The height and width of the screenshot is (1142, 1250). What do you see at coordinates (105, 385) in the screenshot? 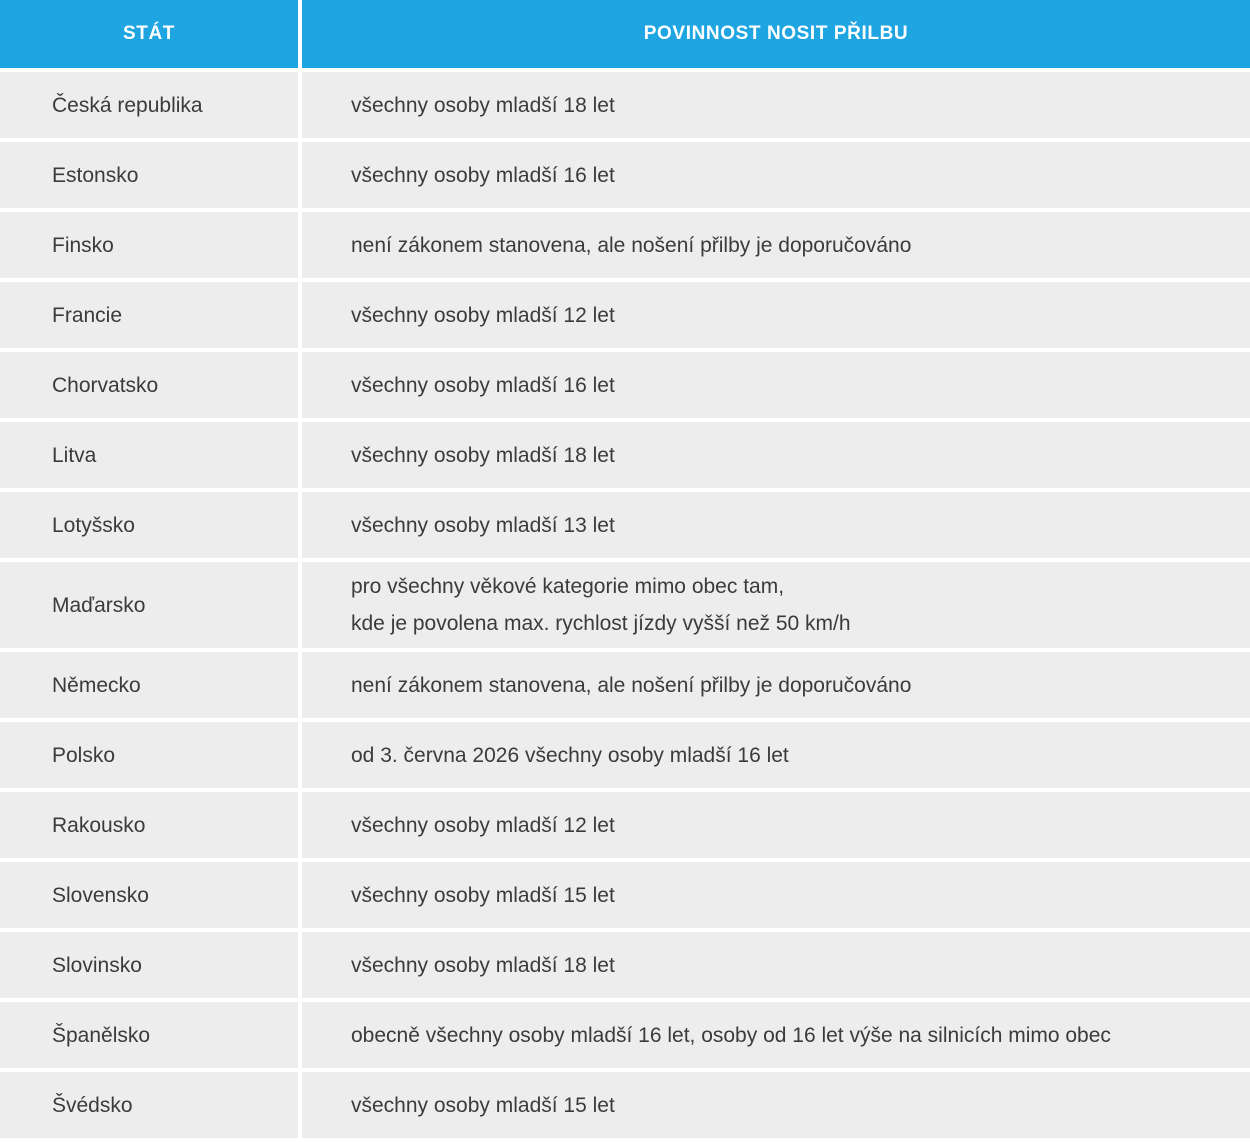
I see `country-label: Chorvatsko` at bounding box center [105, 385].